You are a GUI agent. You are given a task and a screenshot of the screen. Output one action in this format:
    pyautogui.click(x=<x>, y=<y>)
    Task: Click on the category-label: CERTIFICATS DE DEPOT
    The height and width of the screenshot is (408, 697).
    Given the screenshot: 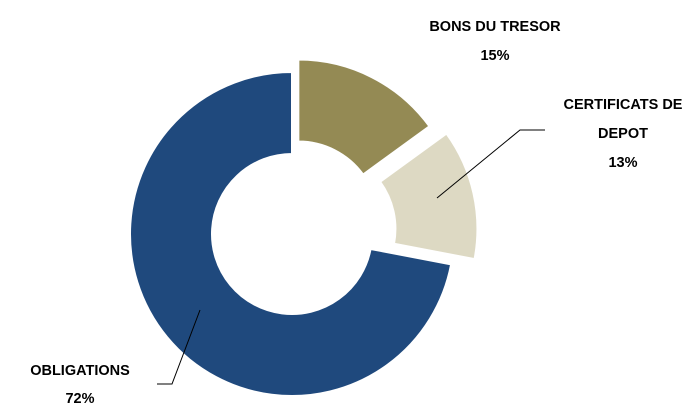 What is the action you would take?
    pyautogui.click(x=623, y=119)
    